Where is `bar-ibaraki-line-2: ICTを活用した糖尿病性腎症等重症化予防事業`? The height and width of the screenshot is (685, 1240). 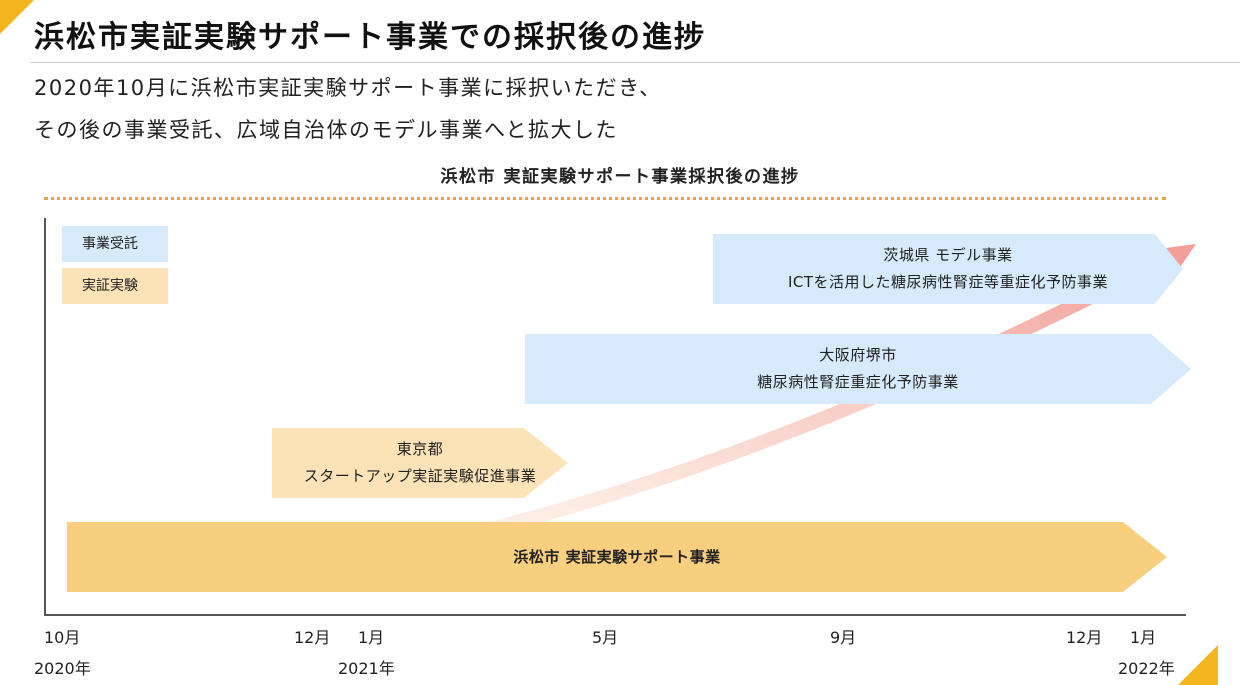 bar-ibaraki-line-2: ICTを活用した糖尿病性腎症等重症化予防事業 is located at coordinates (948, 282).